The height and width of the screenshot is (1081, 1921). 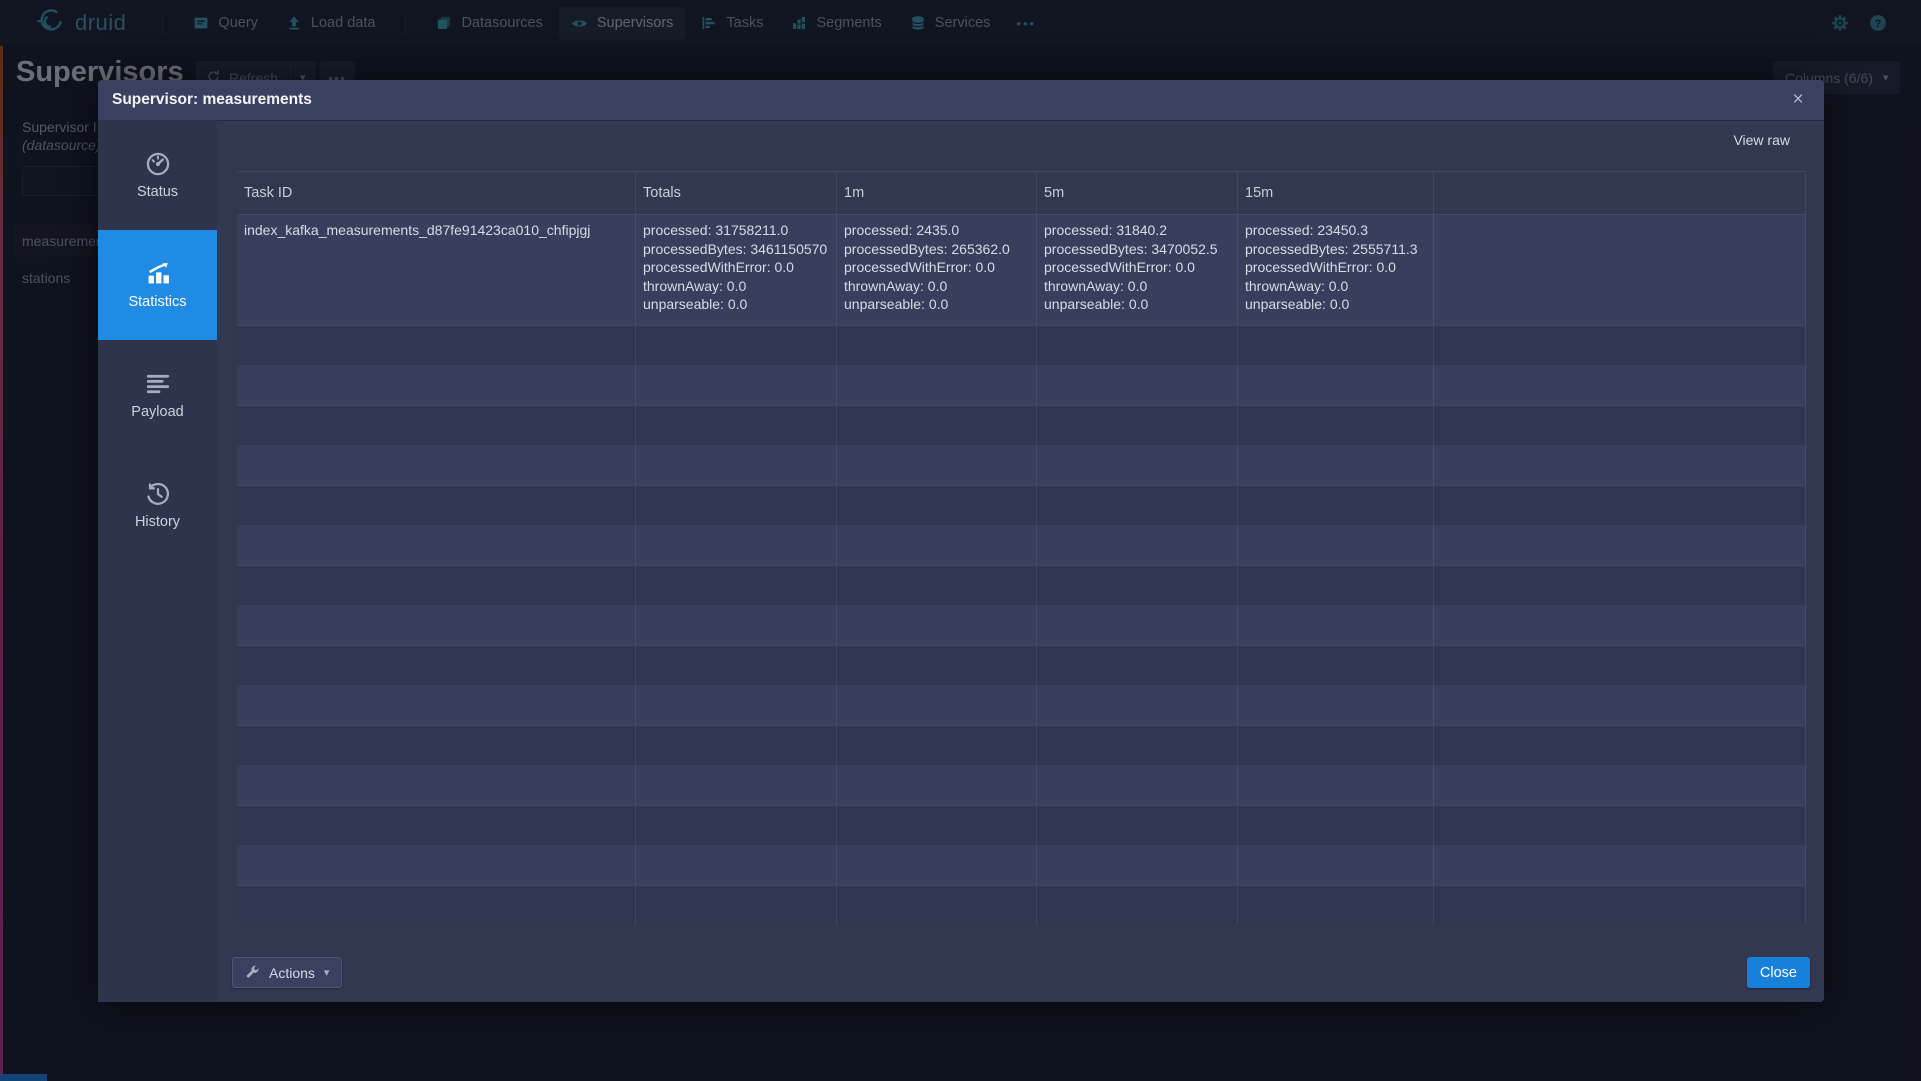 What do you see at coordinates (252, 973) in the screenshot?
I see `wrench-icon` at bounding box center [252, 973].